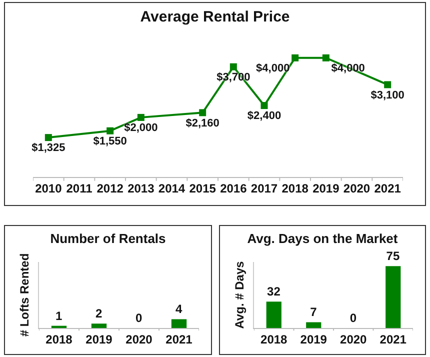  I want to click on chart-title: Average Rental Price, so click(215, 17).